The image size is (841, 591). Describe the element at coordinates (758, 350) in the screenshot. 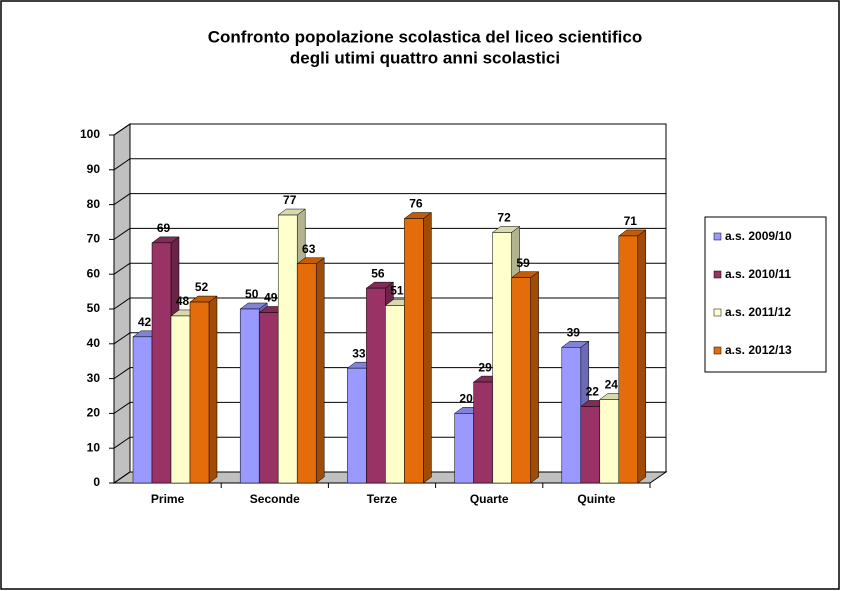

I see `legend-label: a.s. 2012/13` at that location.